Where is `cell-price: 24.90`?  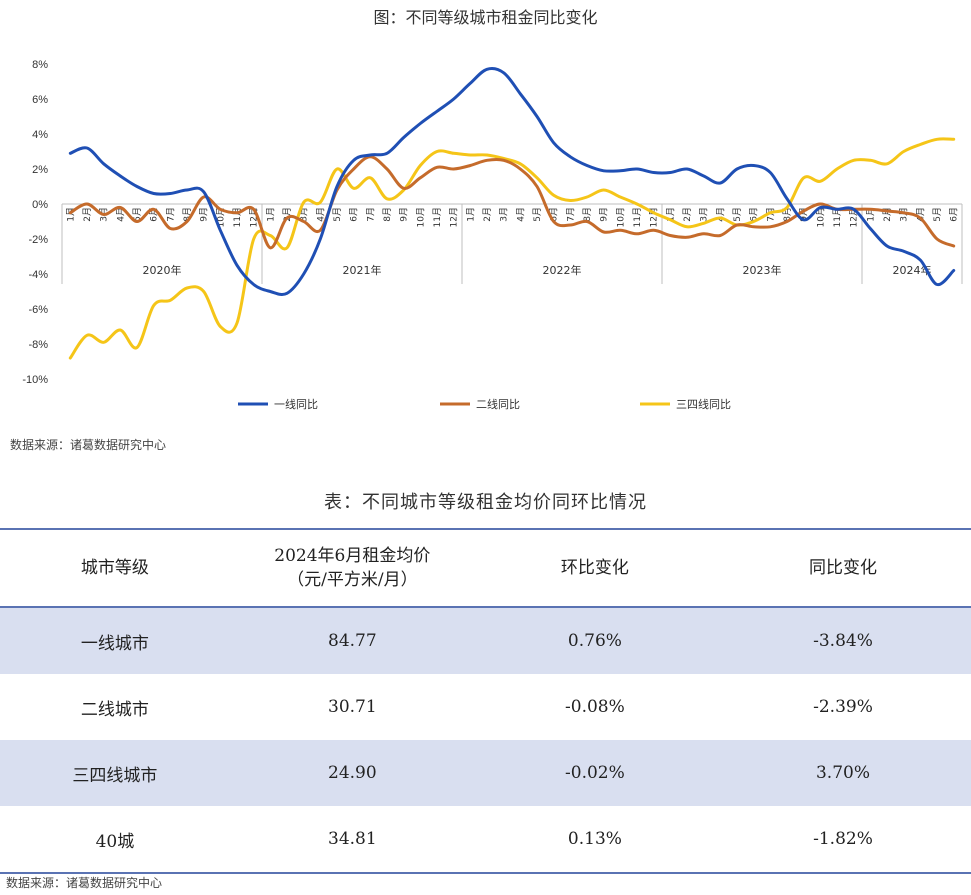
cell-price: 24.90 is located at coordinates (352, 773).